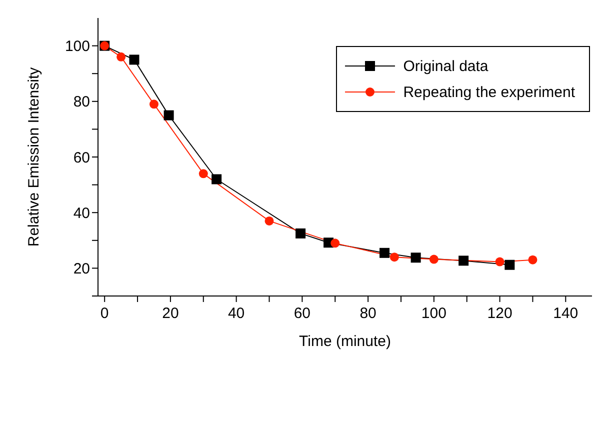 This screenshot has width=612, height=422. What do you see at coordinates (77, 47) in the screenshot?
I see `y-tick-label: 100` at bounding box center [77, 47].